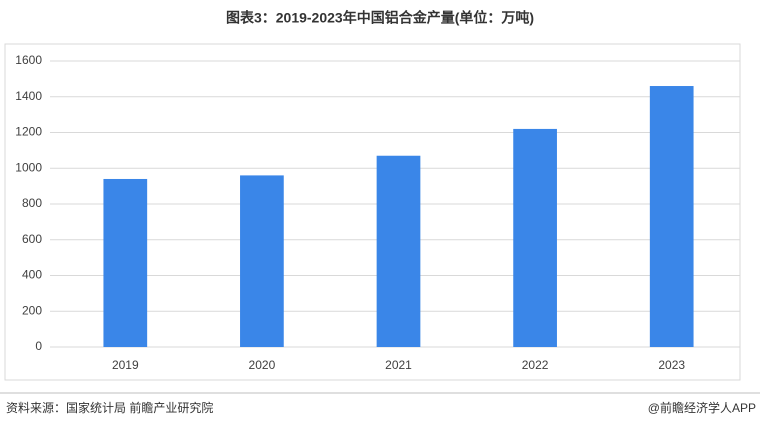 Image resolution: width=760 pixels, height=428 pixels. What do you see at coordinates (109, 407) in the screenshot?
I see `source-note: 资料来源：国家统计局 前瞻产业研究院` at bounding box center [109, 407].